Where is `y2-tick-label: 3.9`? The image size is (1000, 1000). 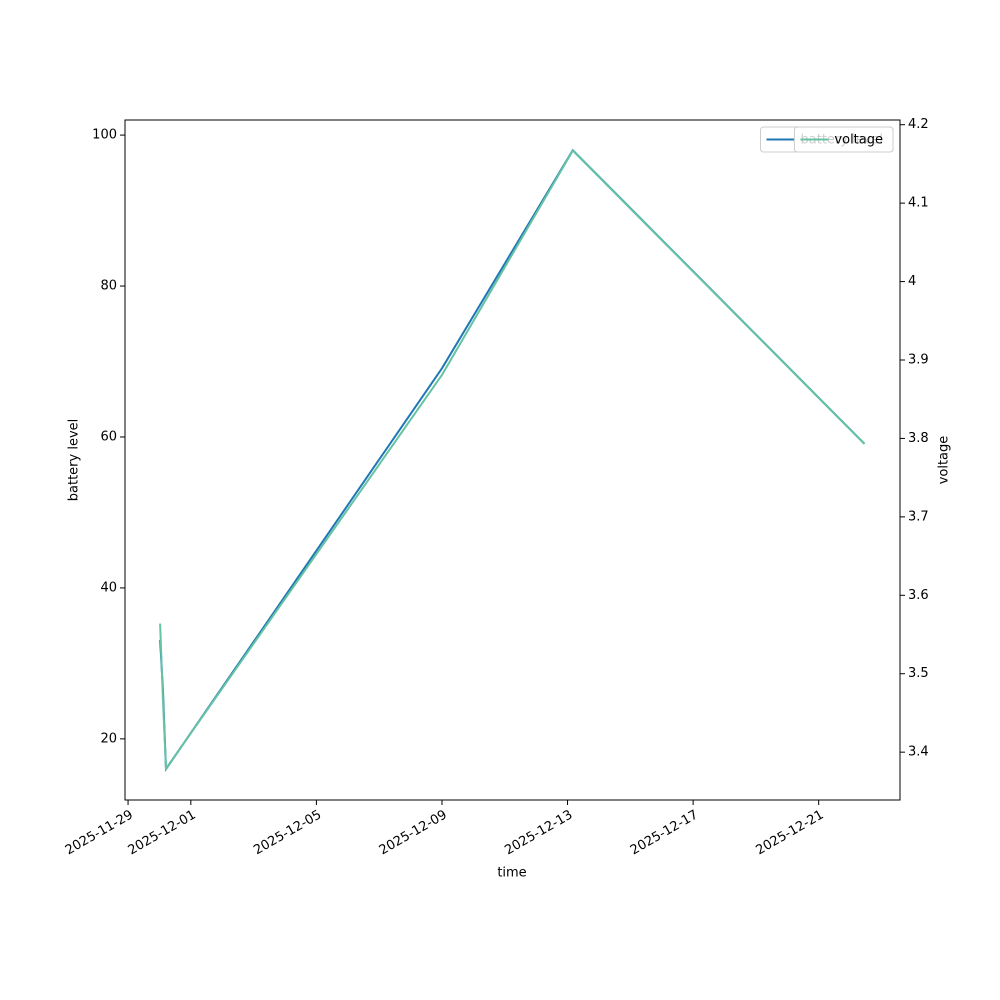
y2-tick-label: 3.9 is located at coordinates (918, 360).